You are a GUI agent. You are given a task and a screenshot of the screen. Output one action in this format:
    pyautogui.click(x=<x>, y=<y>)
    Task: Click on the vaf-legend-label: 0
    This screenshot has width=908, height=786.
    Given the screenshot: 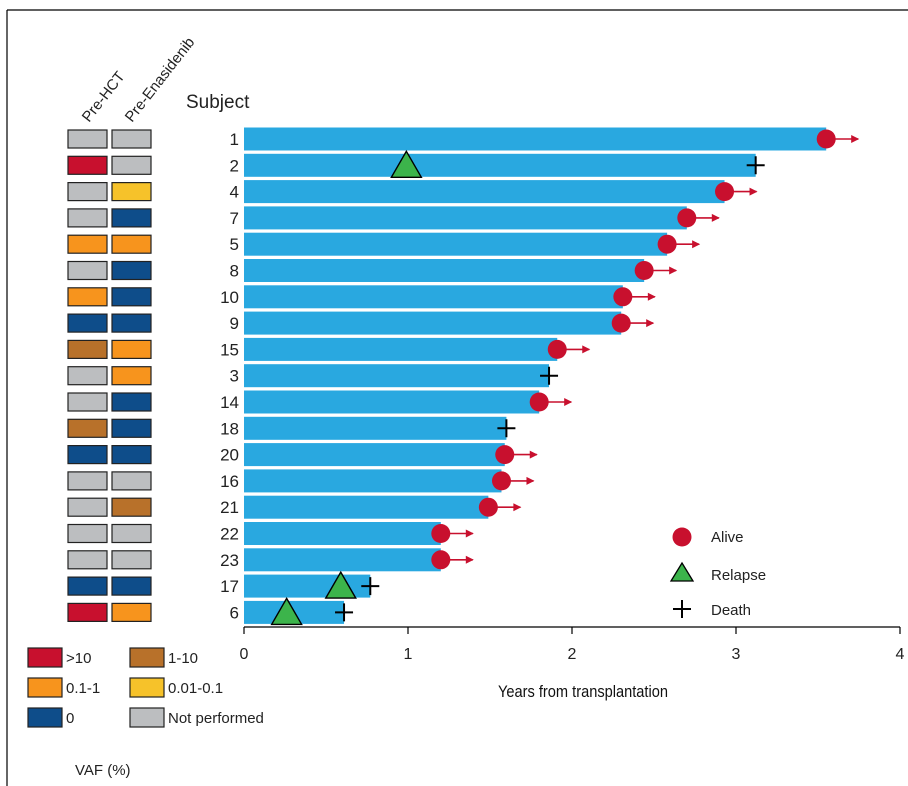 What is the action you would take?
    pyautogui.click(x=70, y=718)
    